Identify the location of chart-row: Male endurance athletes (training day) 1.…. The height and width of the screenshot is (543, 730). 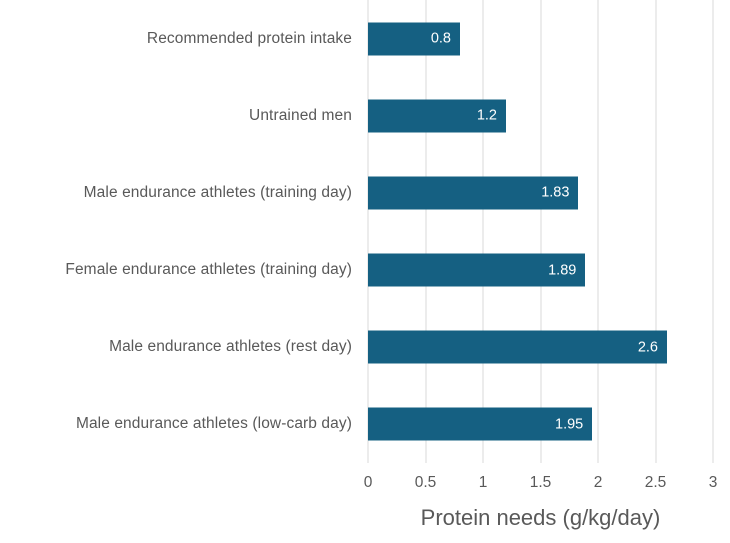
(365, 192).